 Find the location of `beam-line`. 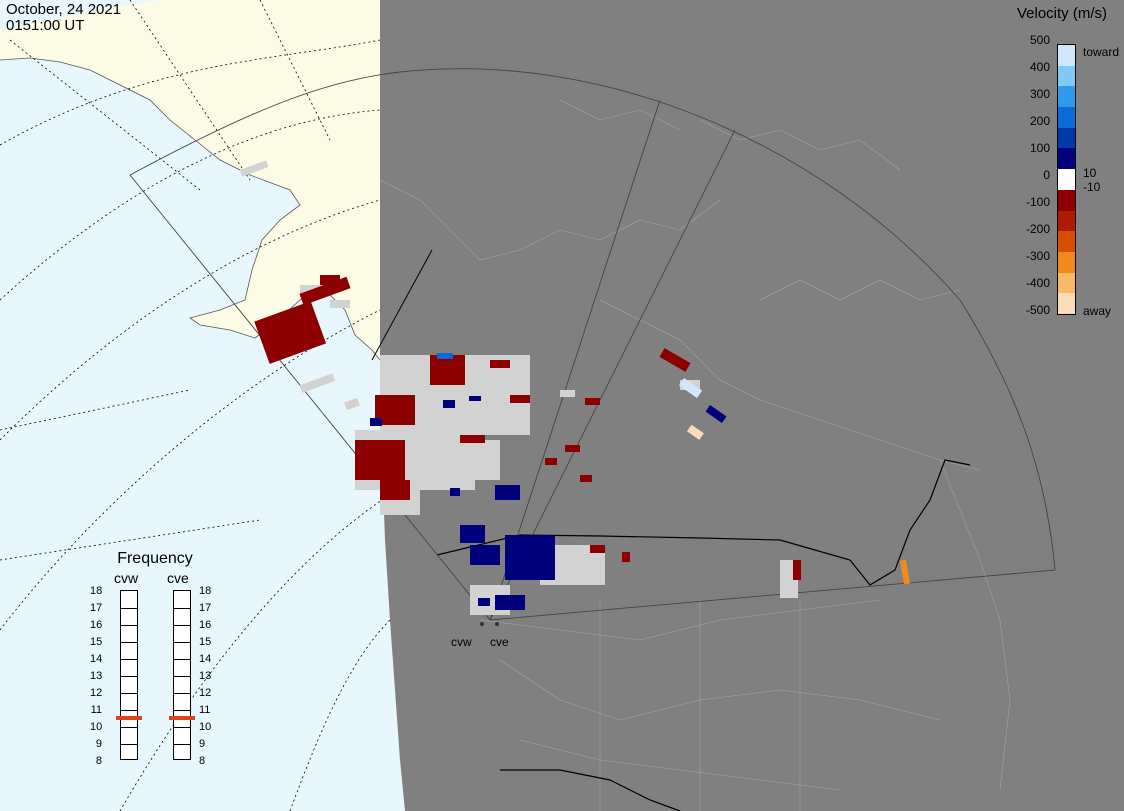

beam-line is located at coordinates (402, 305).